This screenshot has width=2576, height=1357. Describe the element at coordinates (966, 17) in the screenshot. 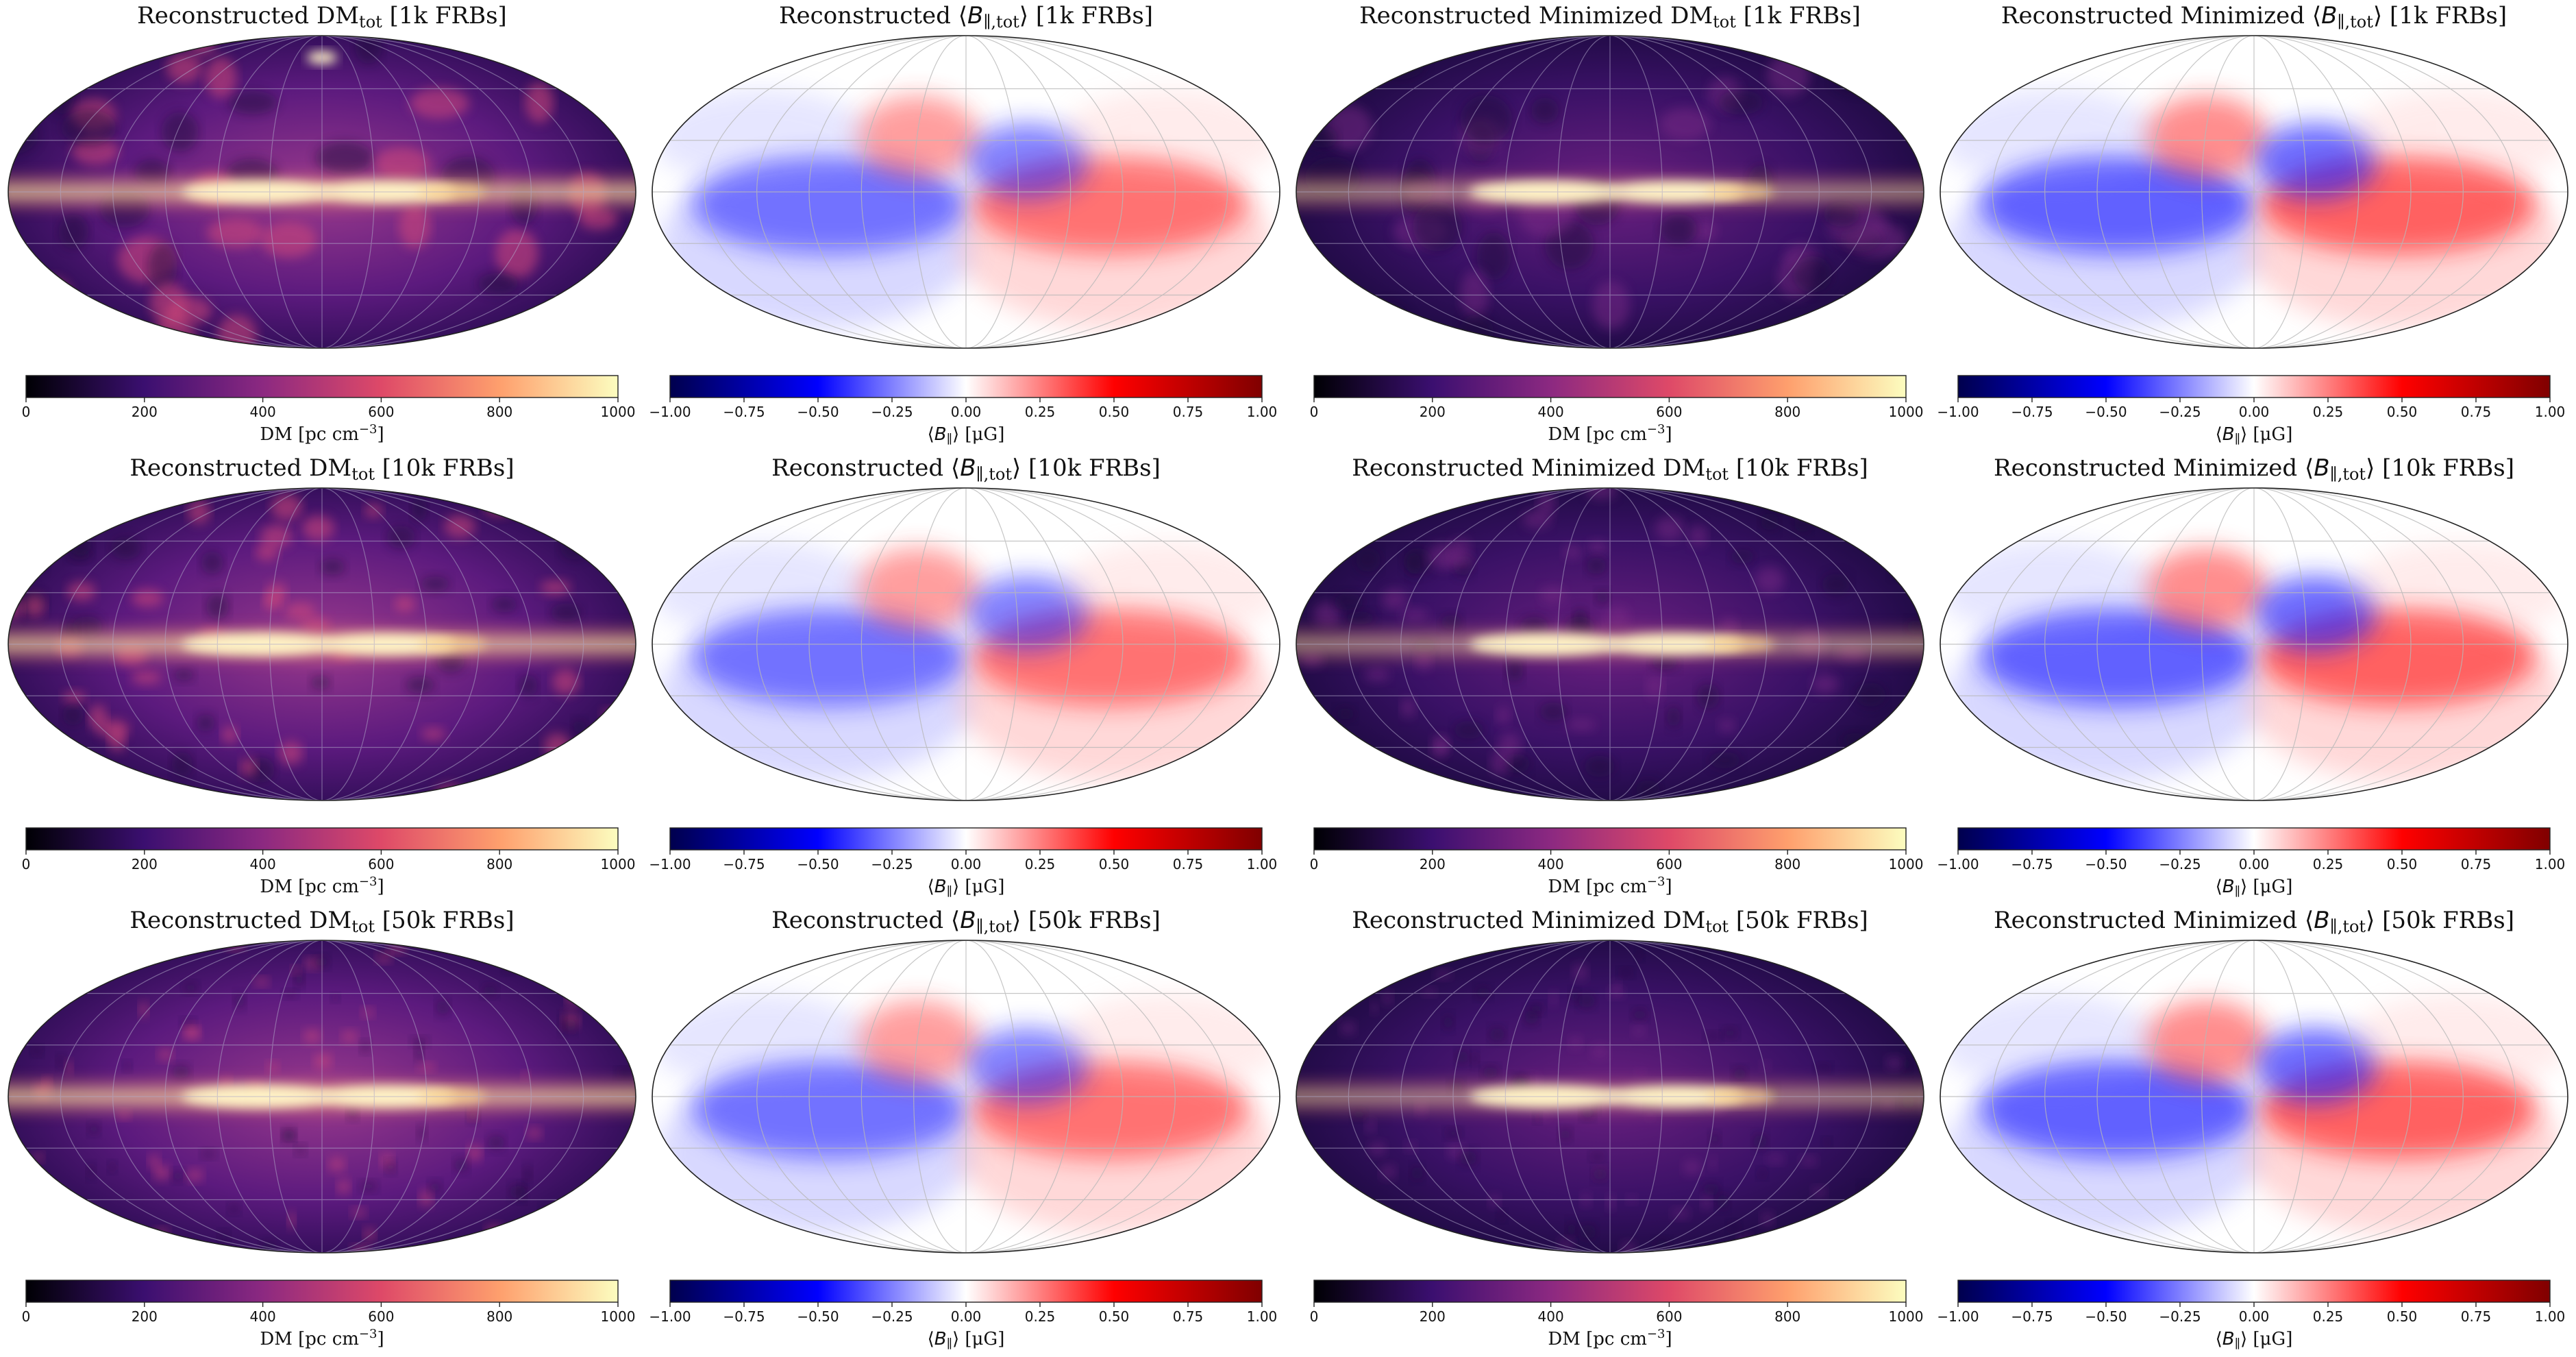

I see `panel-title: Reconstructed ⟨B∥,tot⟩ [1k FRBs]` at that location.